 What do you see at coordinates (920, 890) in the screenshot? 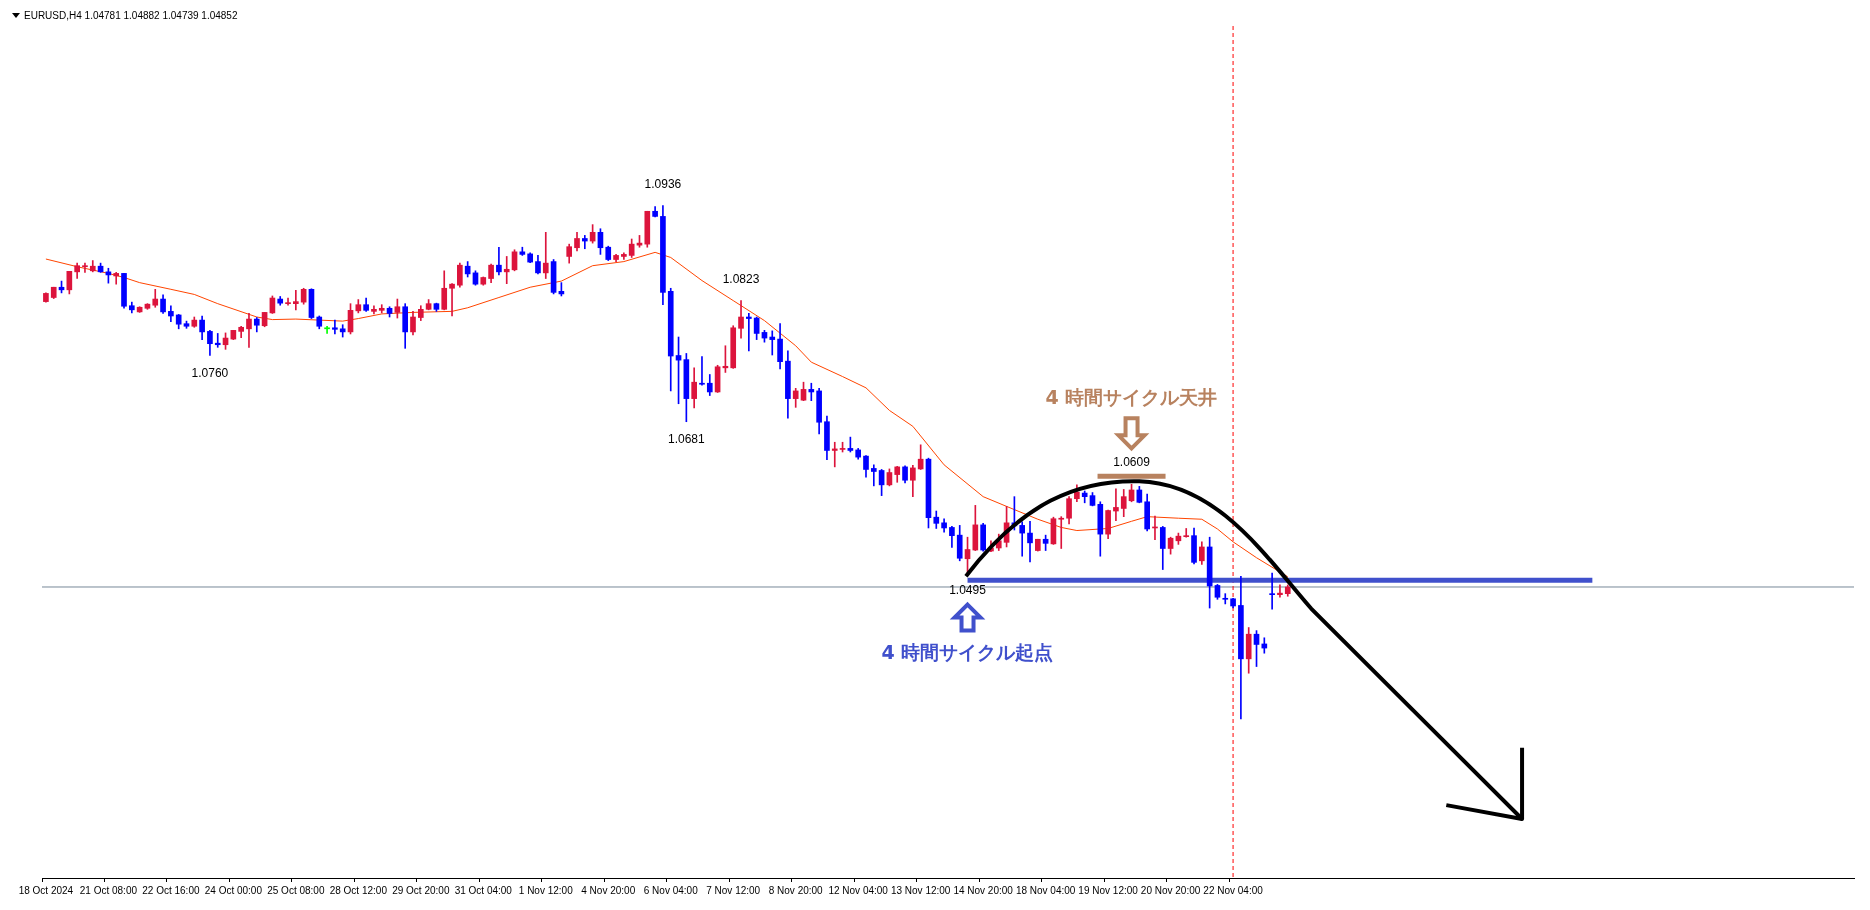
I see `x-tick-label: 13 Nov 12:00` at bounding box center [920, 890].